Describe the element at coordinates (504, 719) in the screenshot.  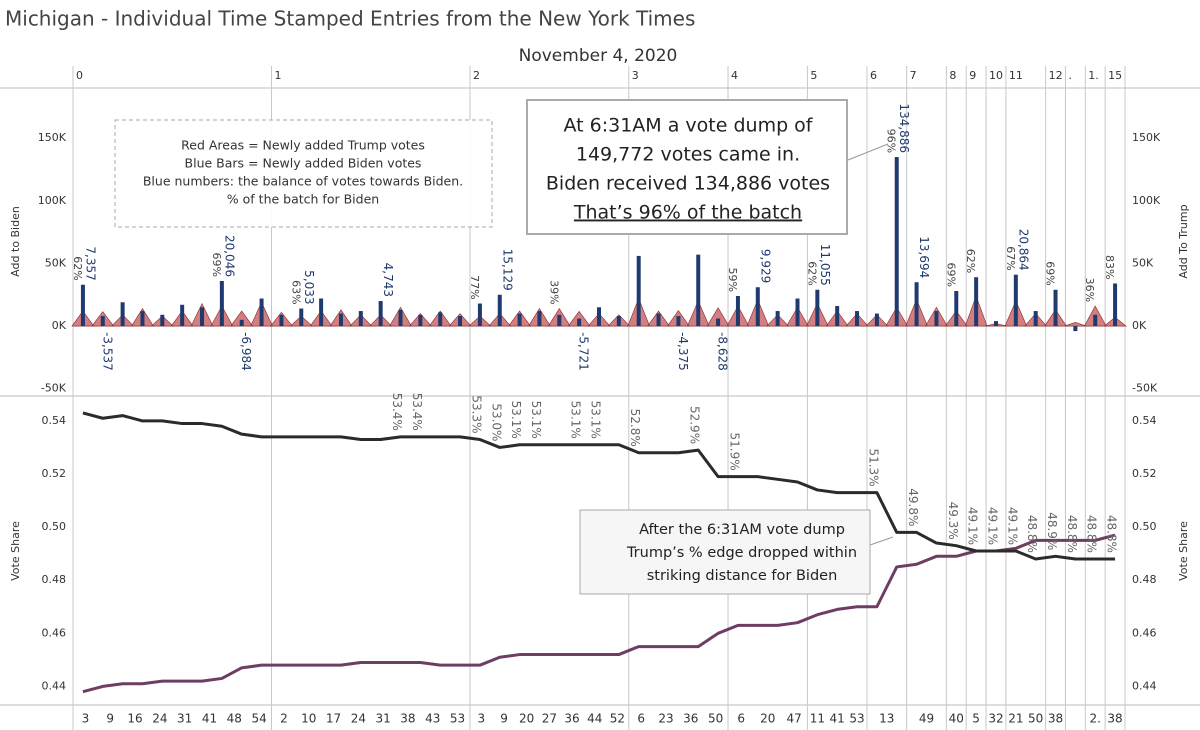
I see `minute-label: 9` at that location.